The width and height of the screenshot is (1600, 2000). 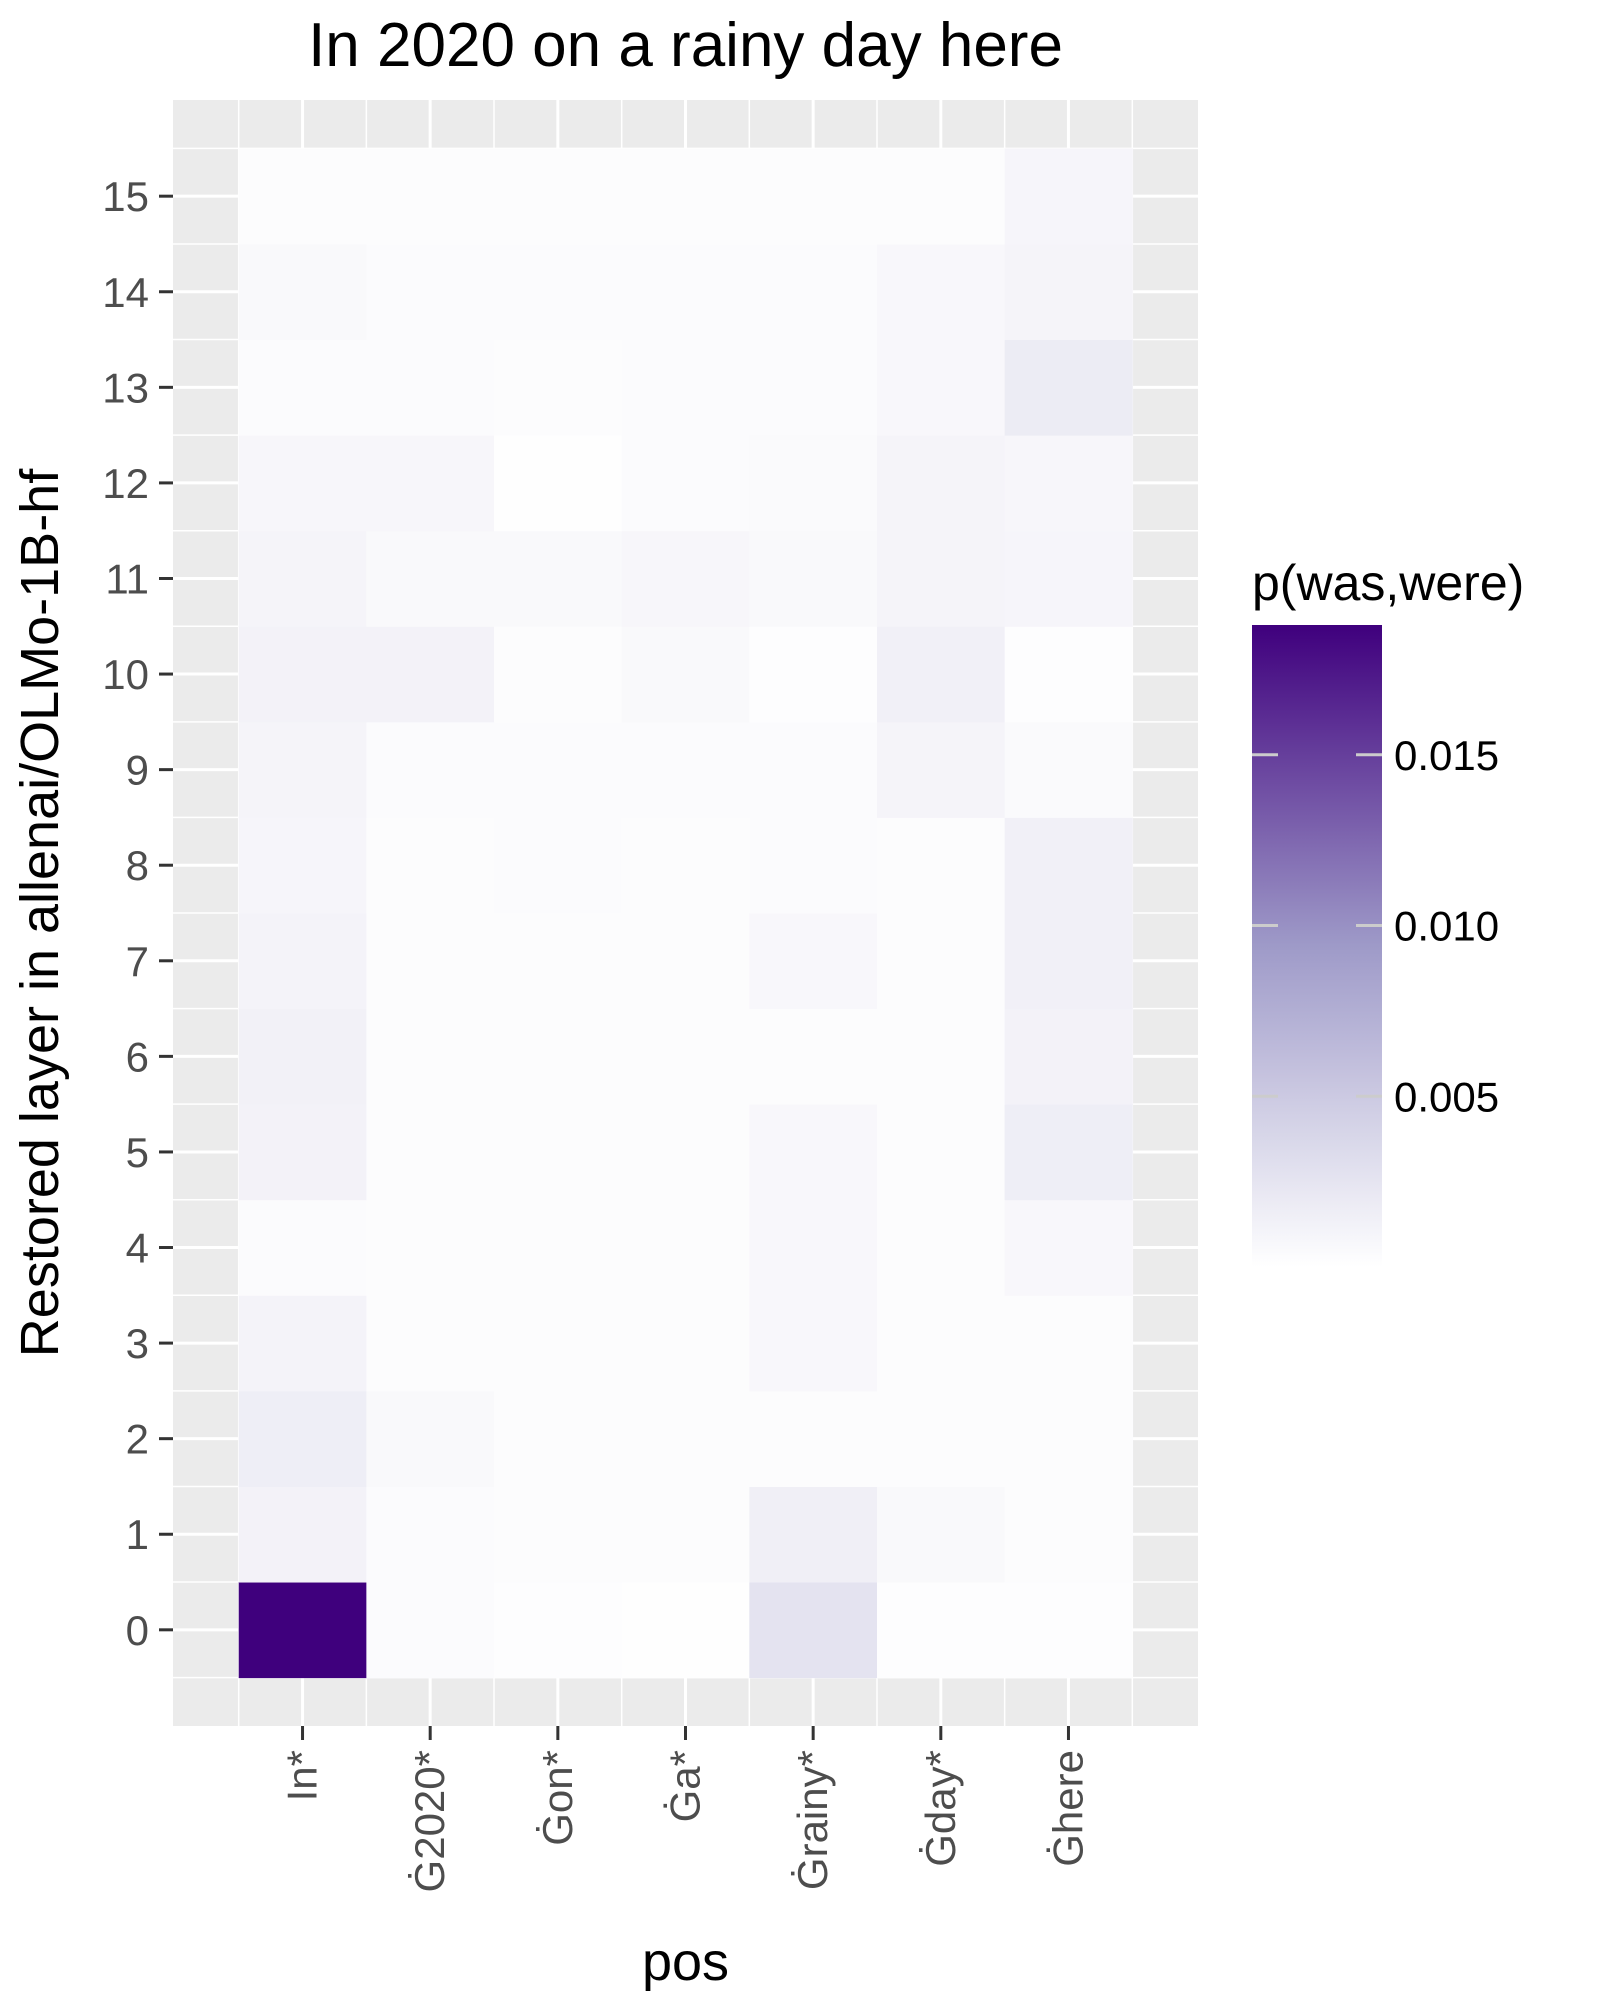 I want to click on y-tick-label: 11, so click(x=127, y=578).